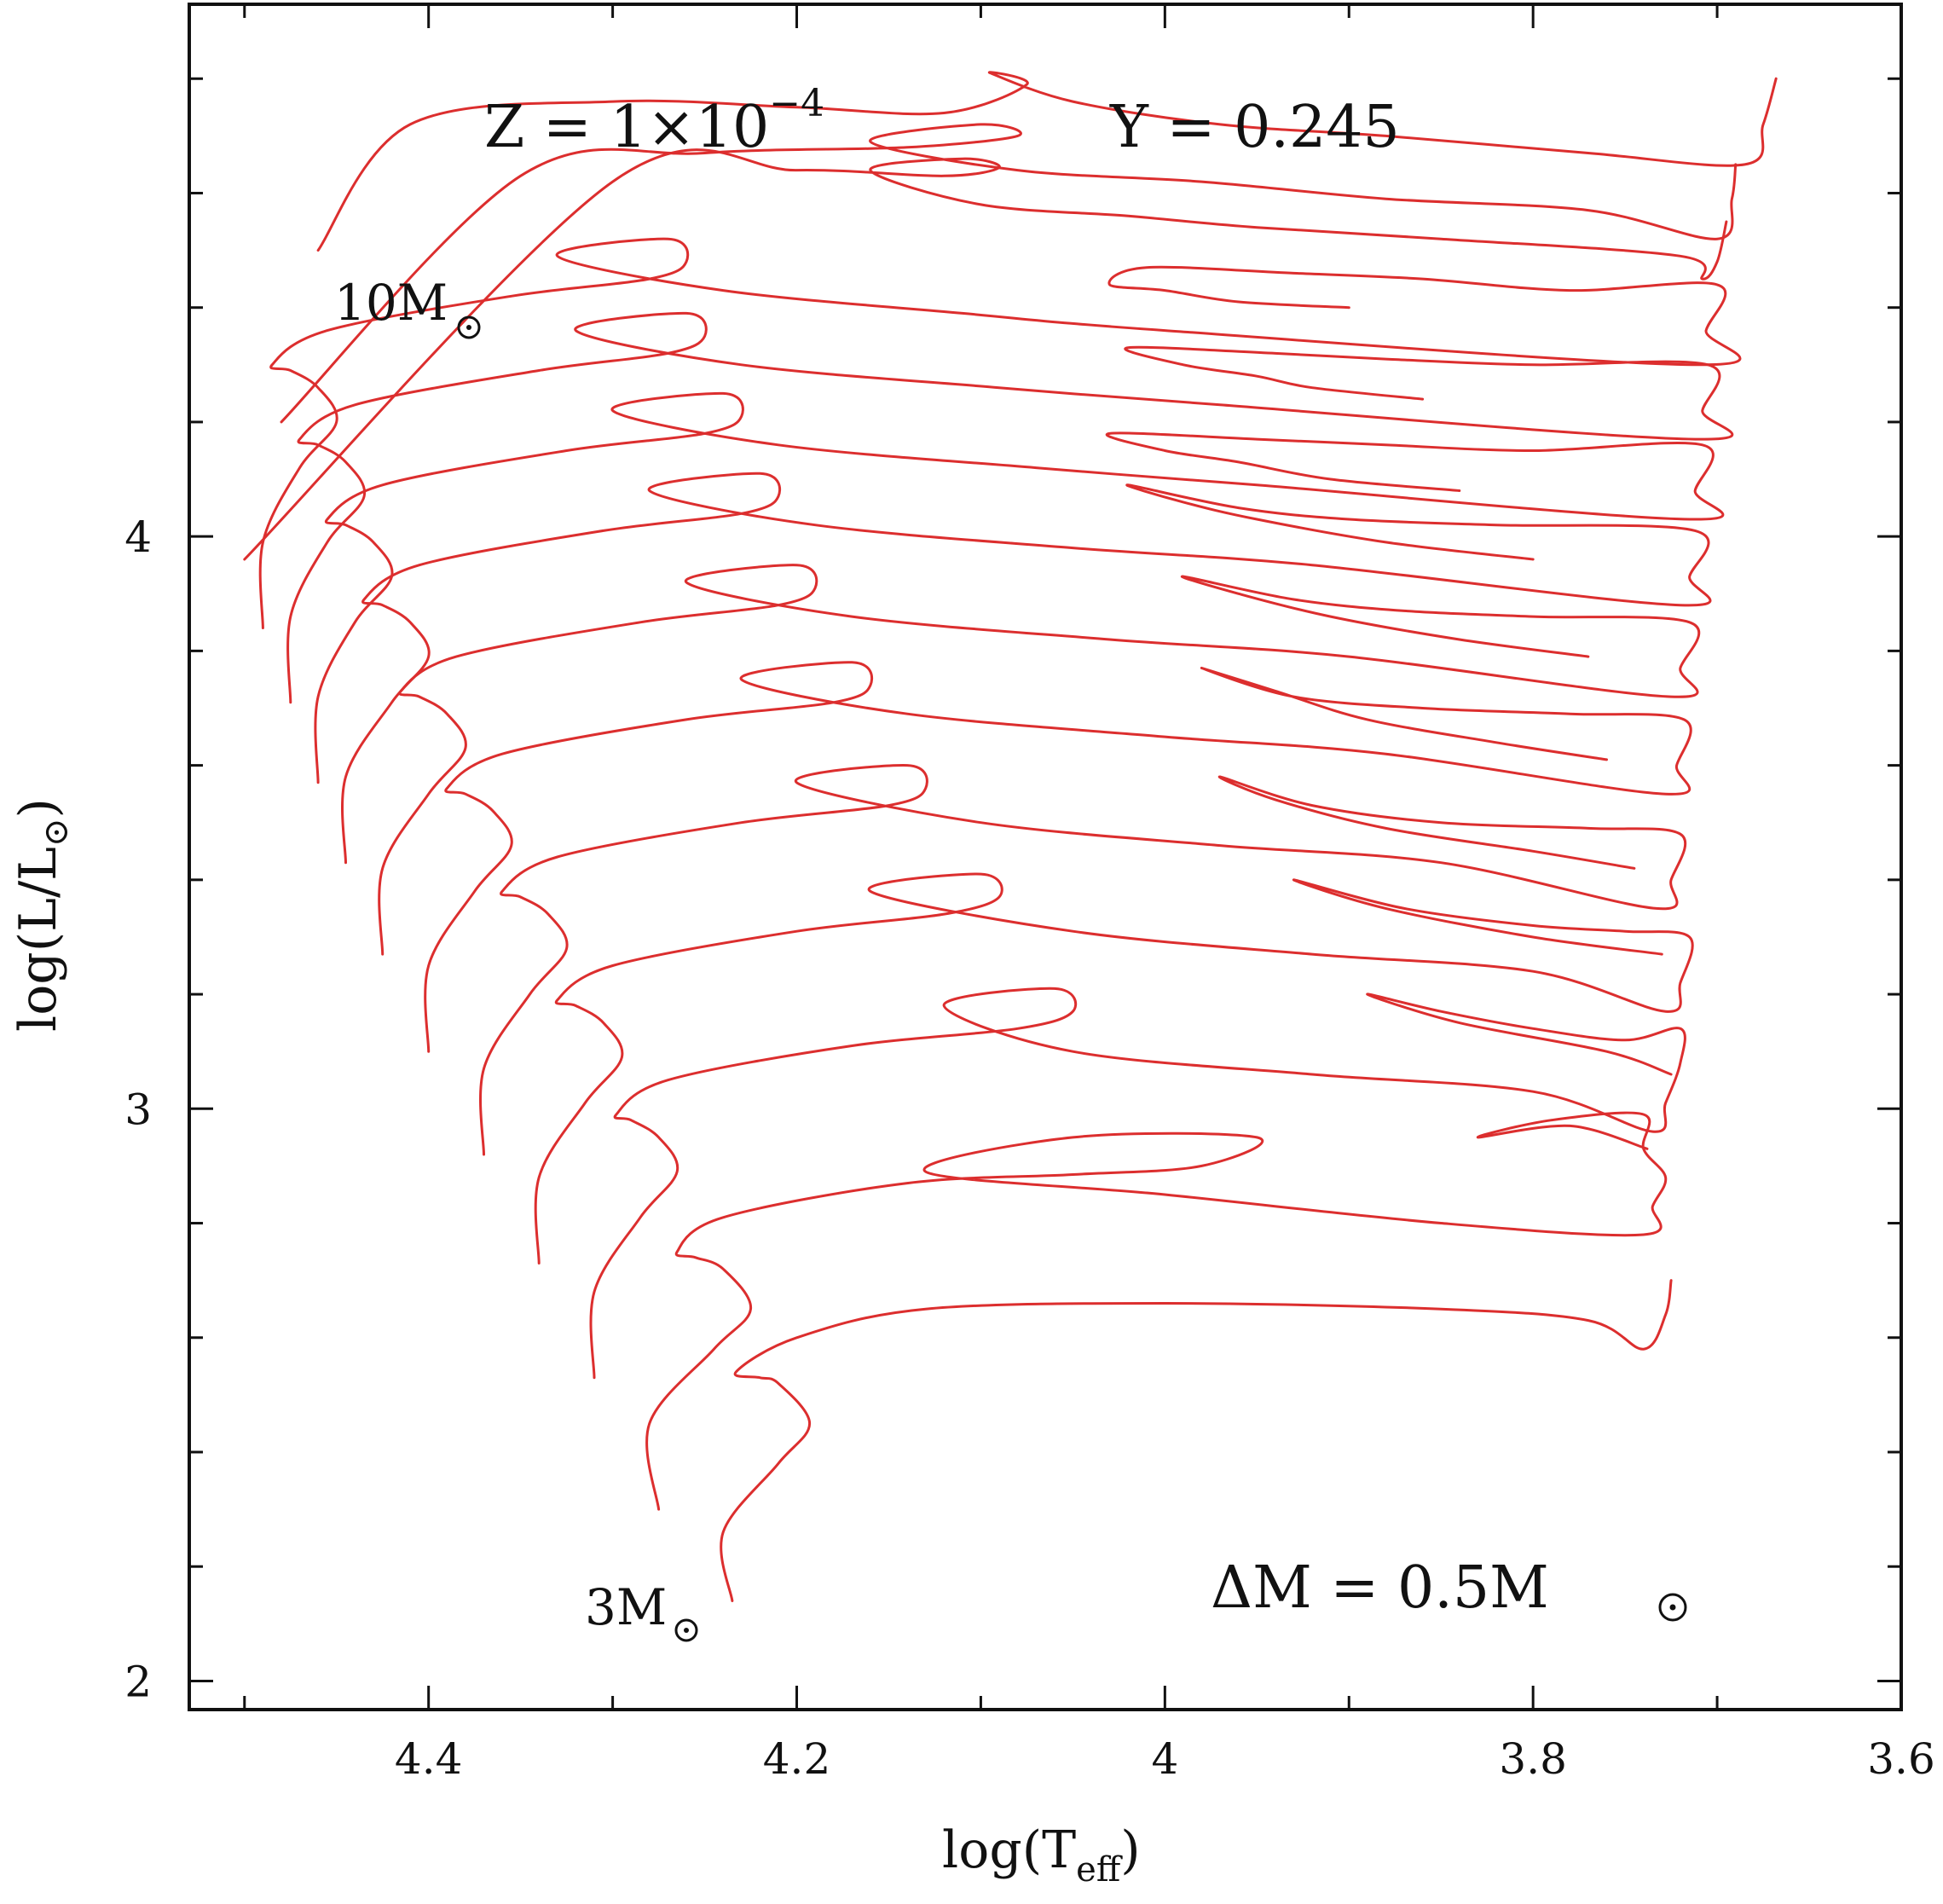  I want to click on track-6.5-msun, so click(1026, 669).